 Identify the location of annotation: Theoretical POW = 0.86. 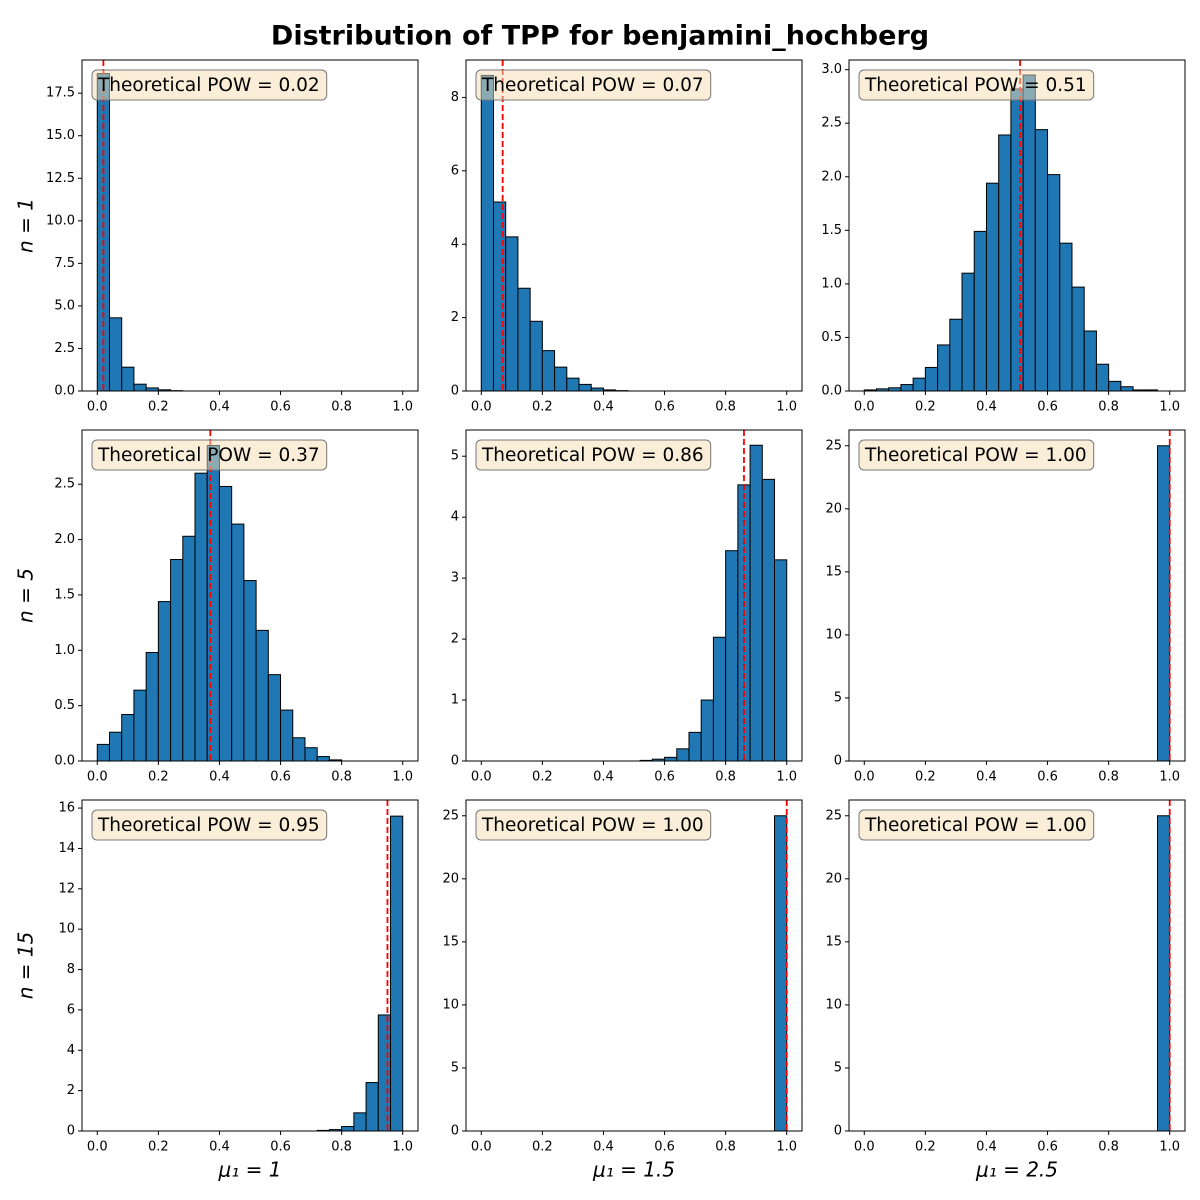
(592, 455).